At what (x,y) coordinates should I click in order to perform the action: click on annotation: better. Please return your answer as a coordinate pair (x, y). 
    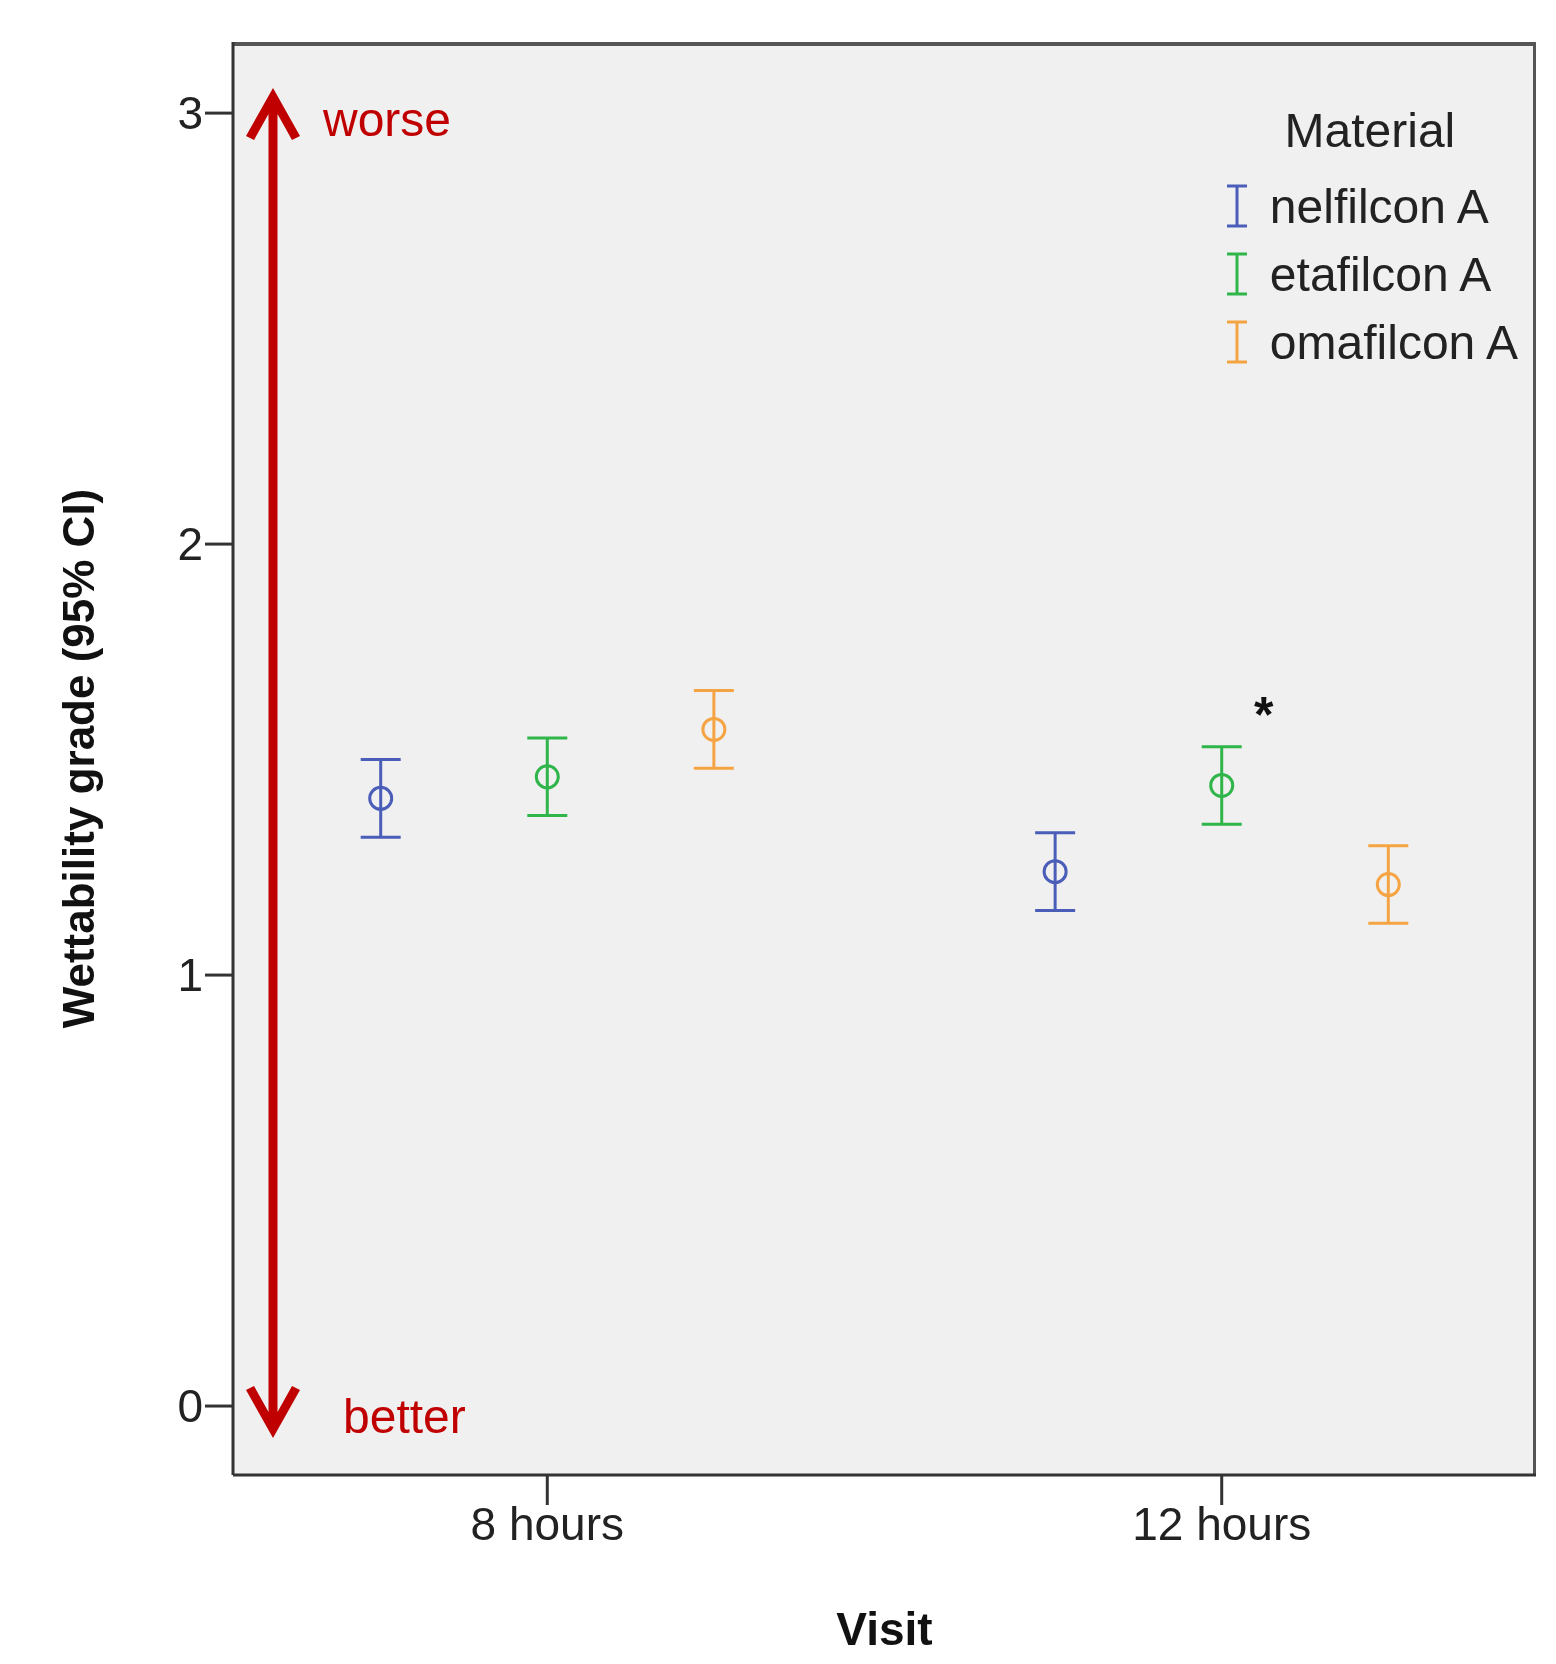
    Looking at the image, I should click on (404, 1416).